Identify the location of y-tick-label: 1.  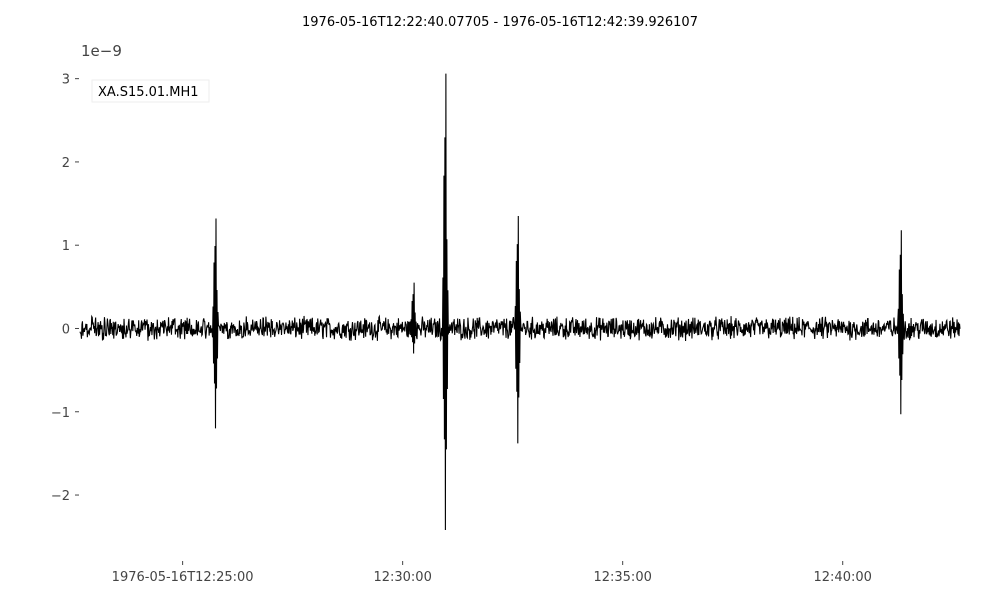
(66, 246).